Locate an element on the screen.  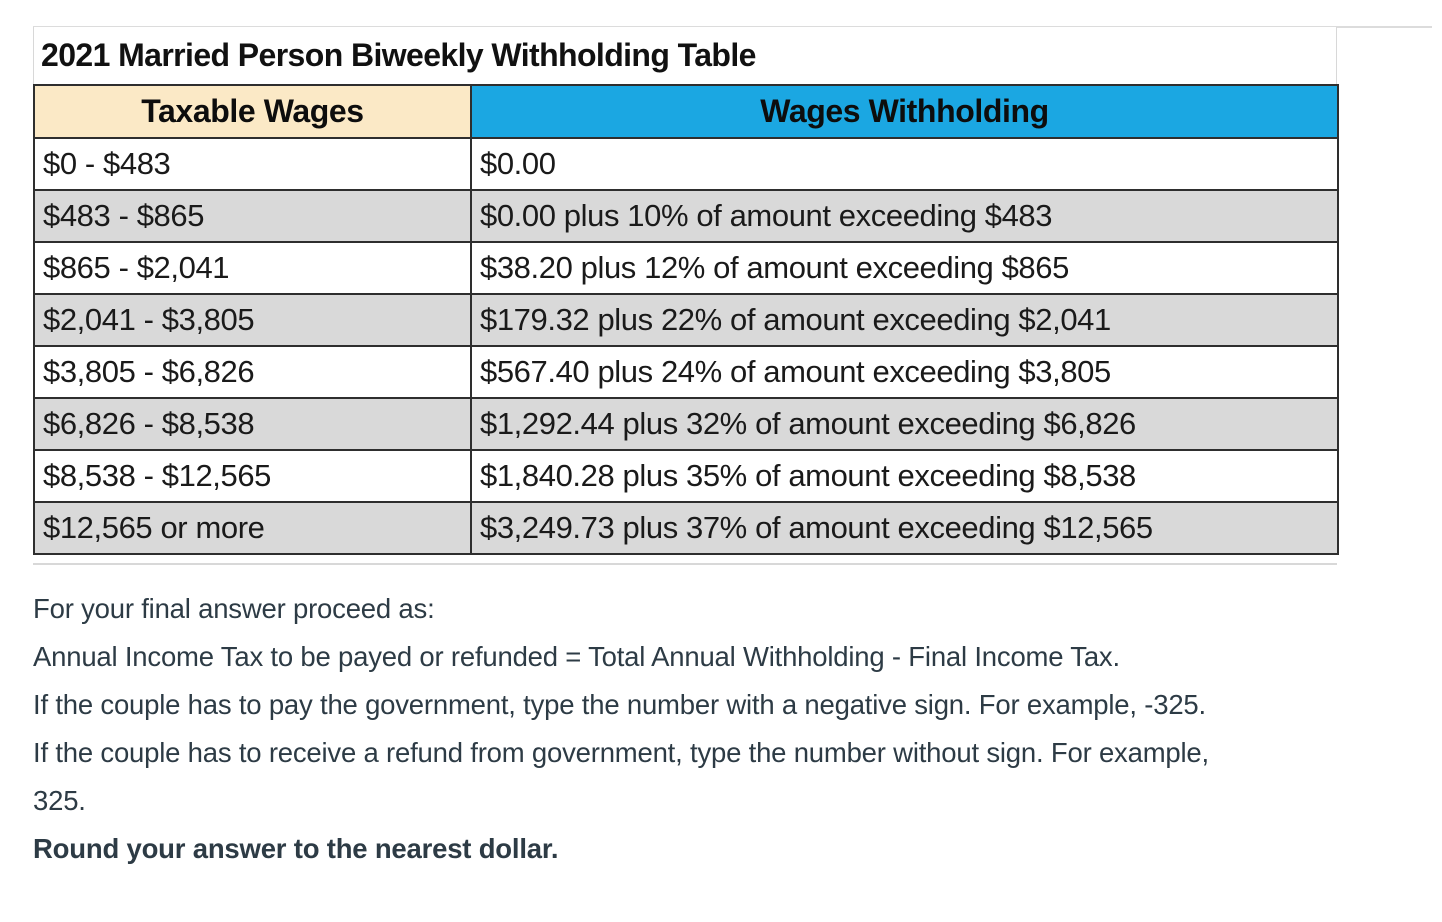
taxable-wages-cell: $3,805 - $6,826 is located at coordinates (252, 372).